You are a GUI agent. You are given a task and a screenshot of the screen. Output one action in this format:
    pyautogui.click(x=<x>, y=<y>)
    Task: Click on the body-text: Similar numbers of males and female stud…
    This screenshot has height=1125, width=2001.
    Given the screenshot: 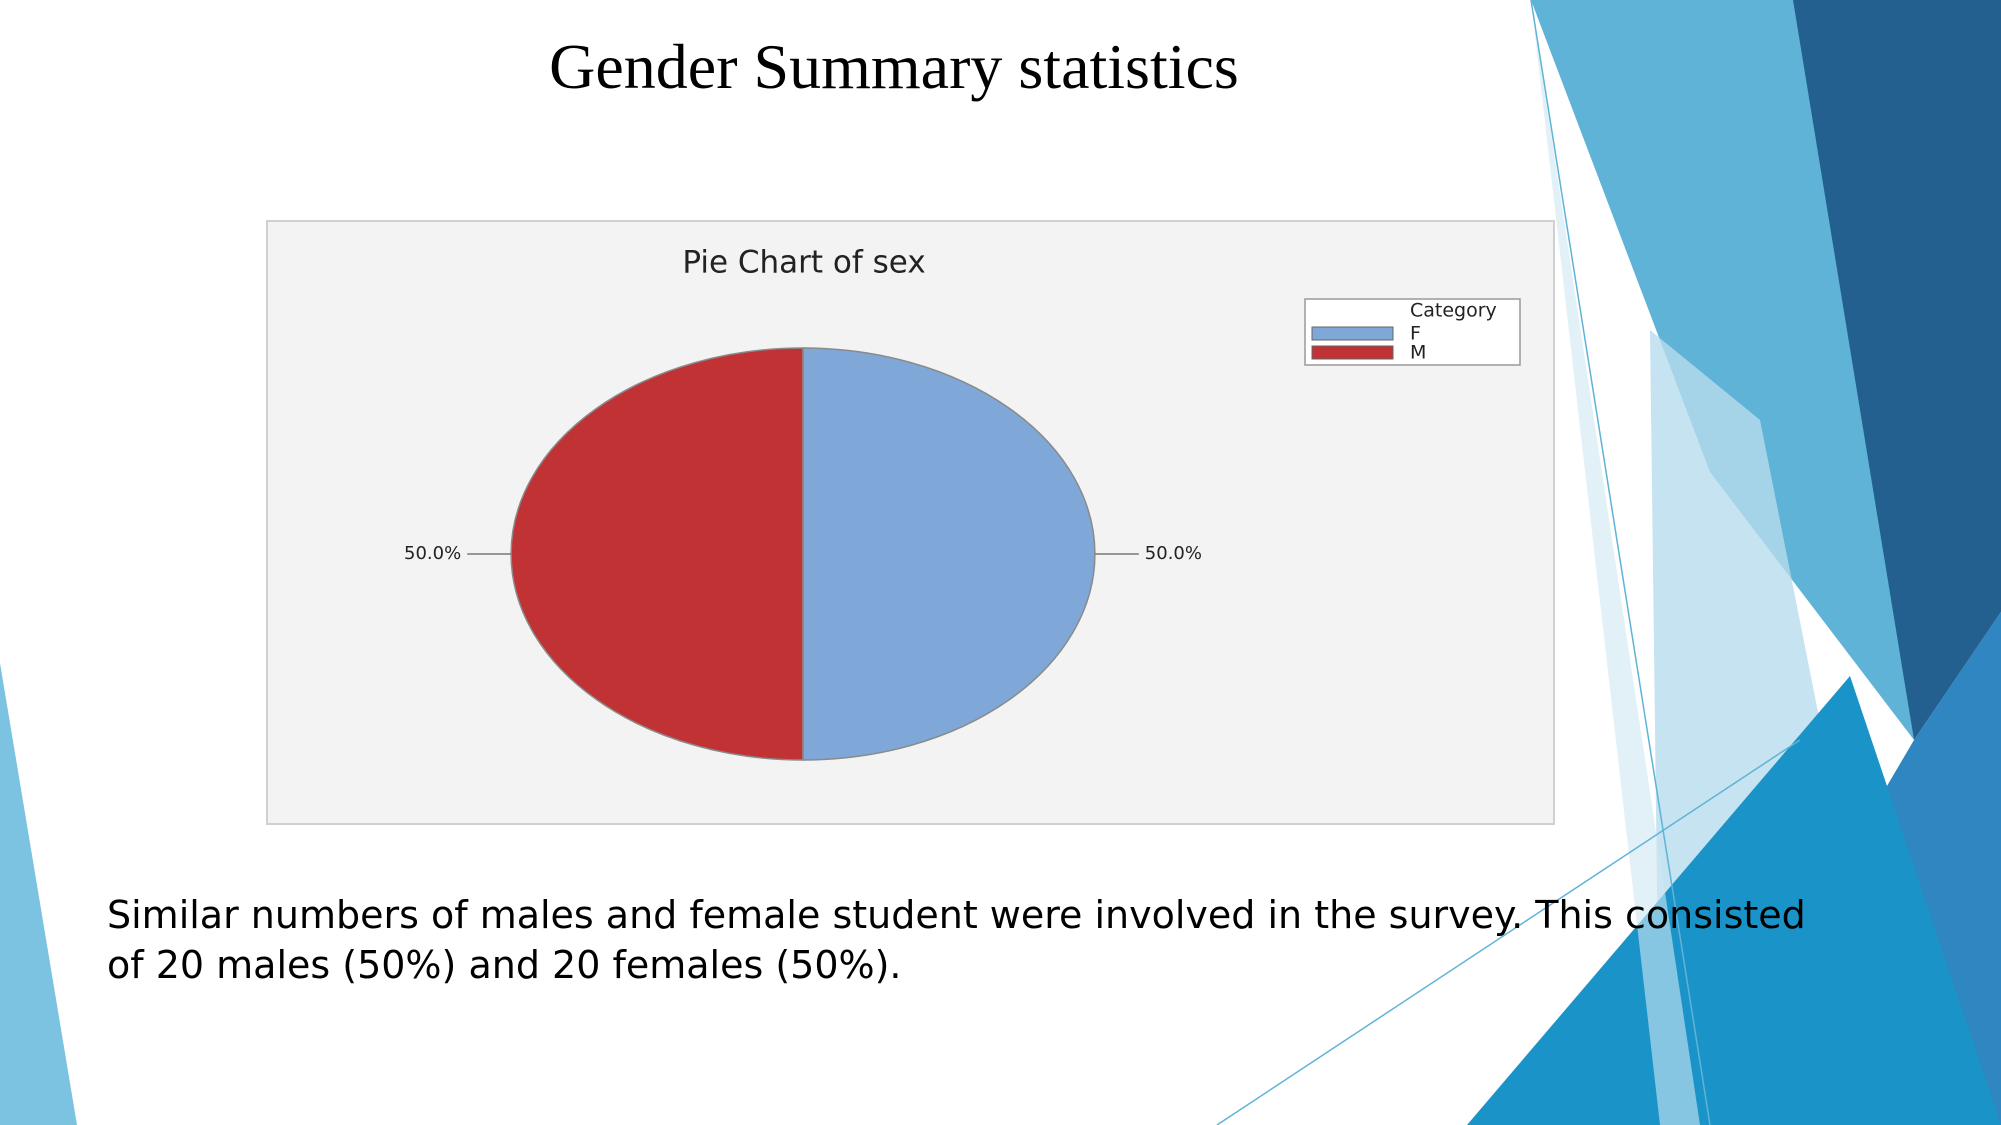 What is the action you would take?
    pyautogui.click(x=956, y=940)
    